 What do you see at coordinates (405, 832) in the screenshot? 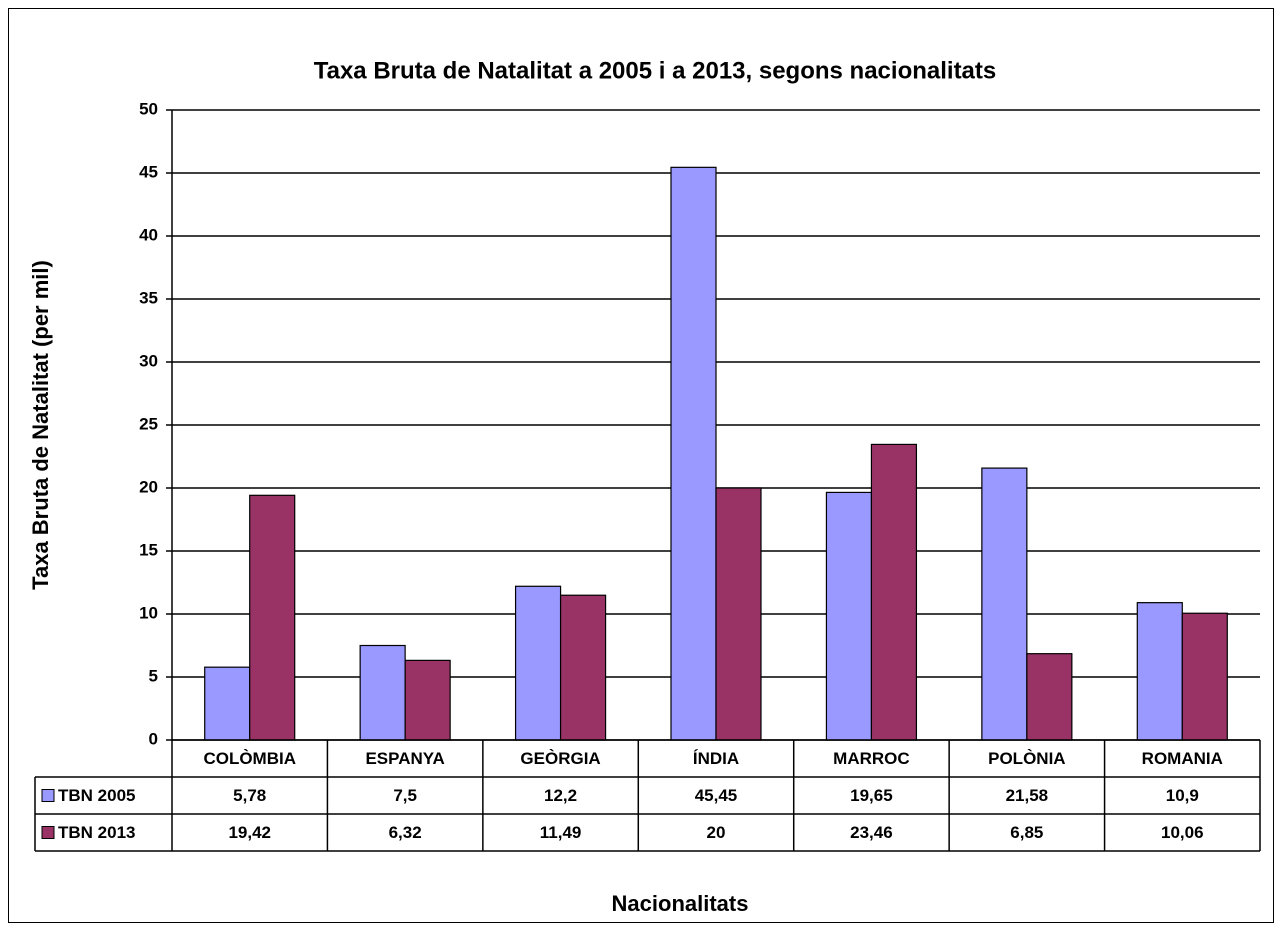
I see `table-value: 6,32` at bounding box center [405, 832].